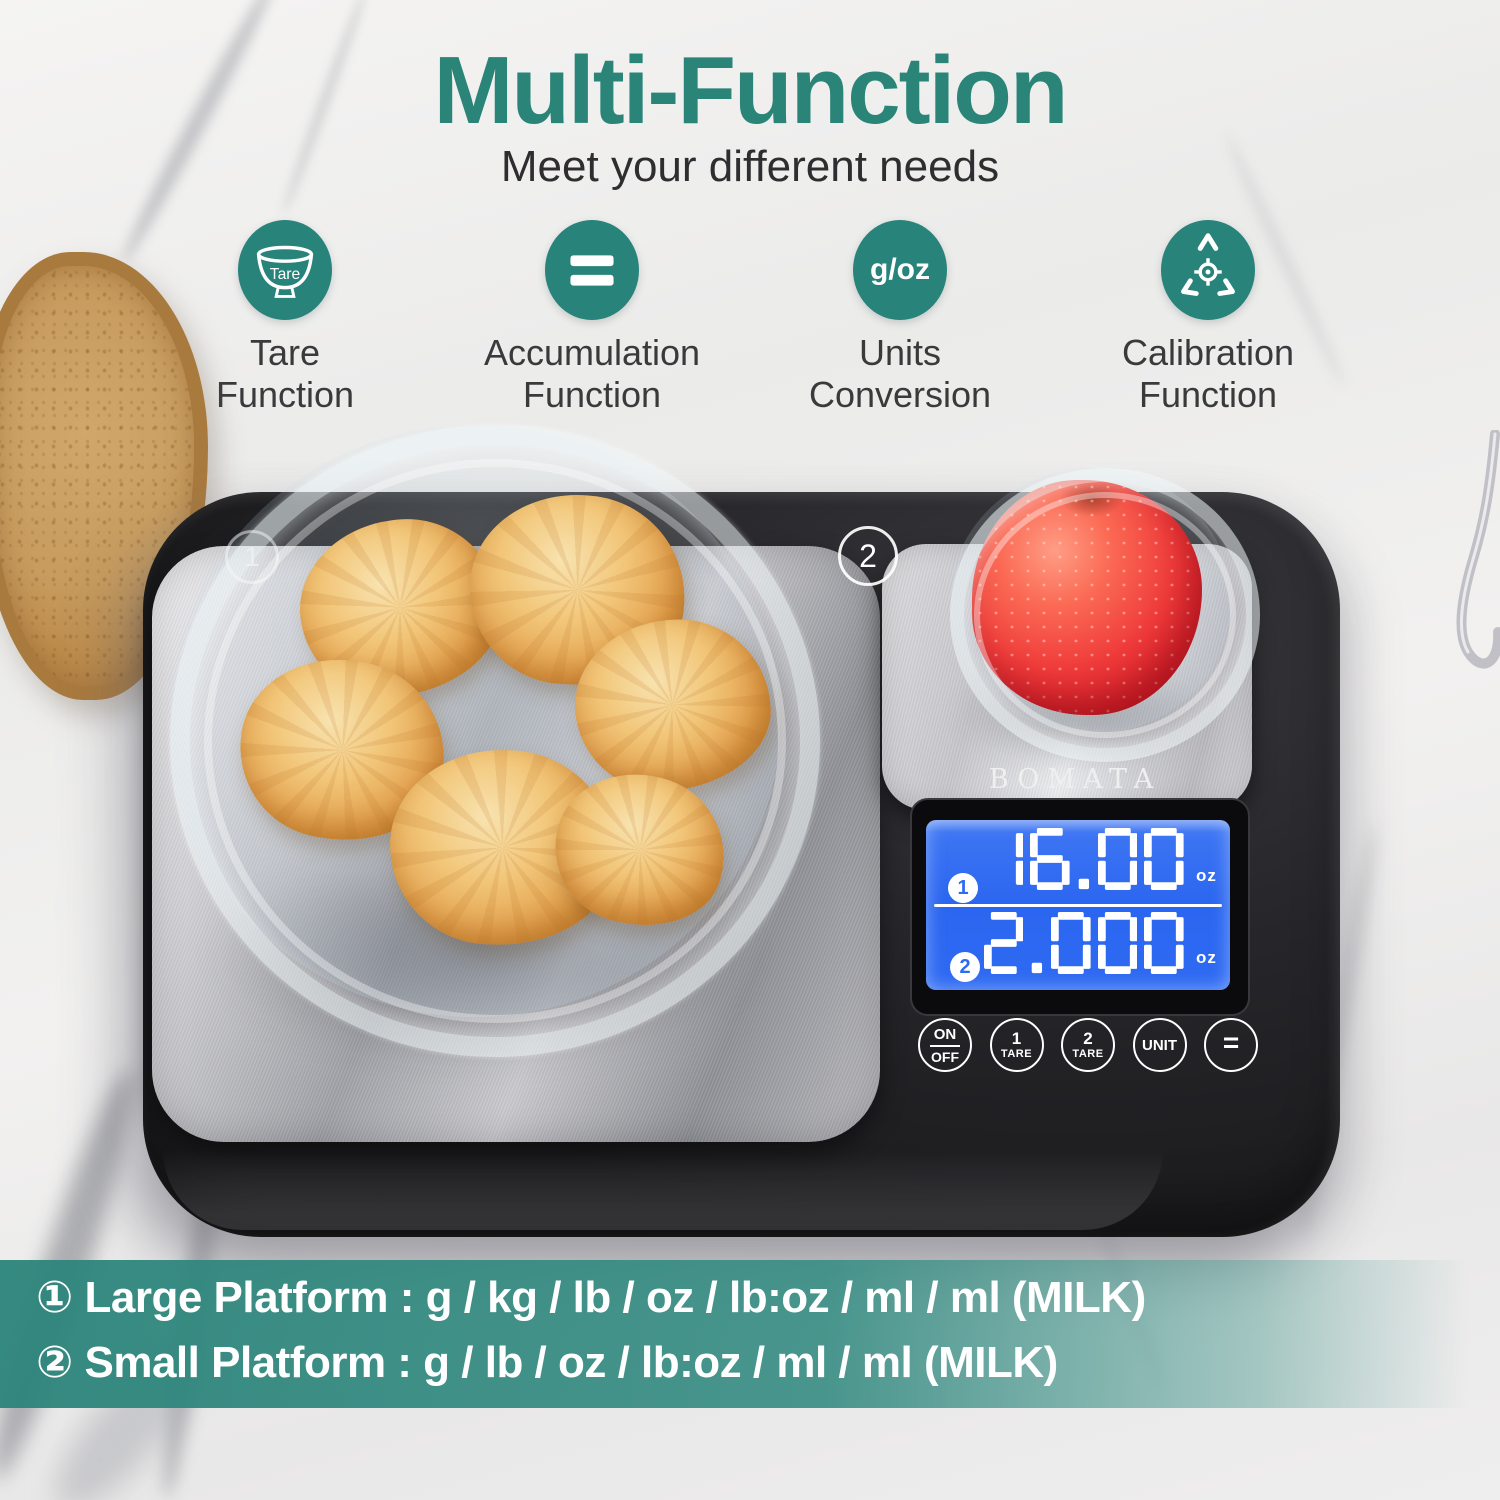  I want to click on brand-logo: BOMATA, so click(1075, 779).